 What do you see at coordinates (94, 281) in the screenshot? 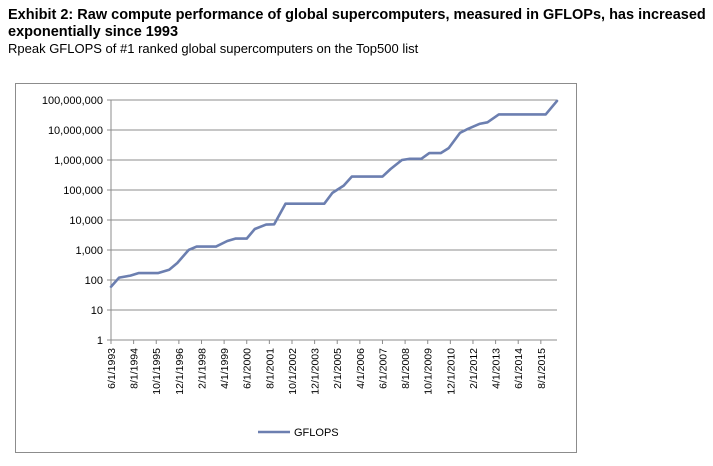
I see `y-tick-label: 100` at bounding box center [94, 281].